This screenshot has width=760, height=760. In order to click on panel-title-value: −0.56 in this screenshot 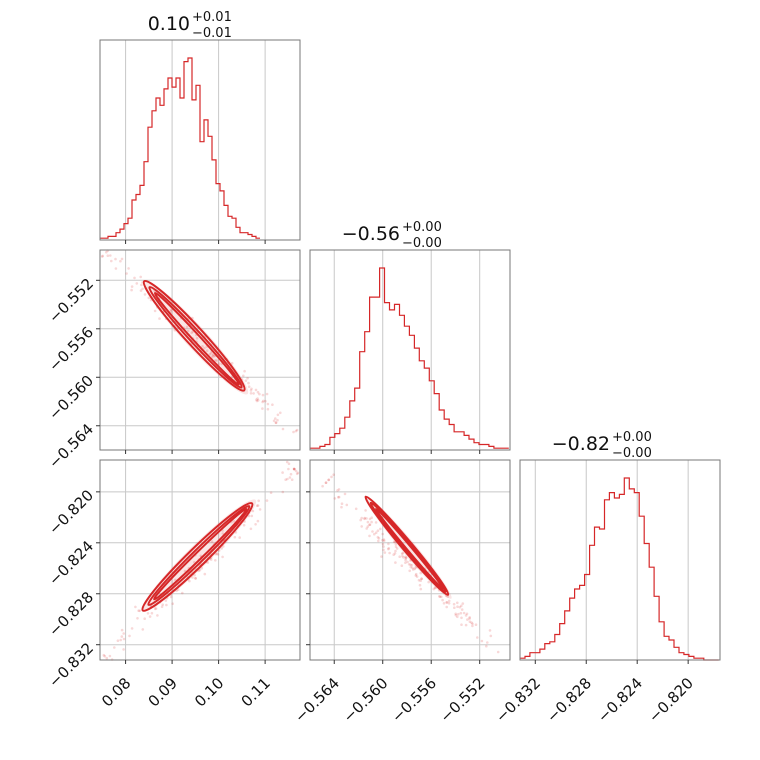, I will do `click(371, 234)`.